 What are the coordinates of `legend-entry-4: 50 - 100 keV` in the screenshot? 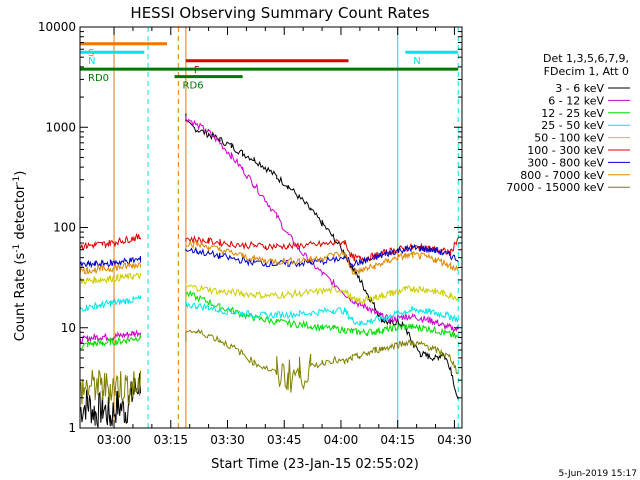 It's located at (569, 138).